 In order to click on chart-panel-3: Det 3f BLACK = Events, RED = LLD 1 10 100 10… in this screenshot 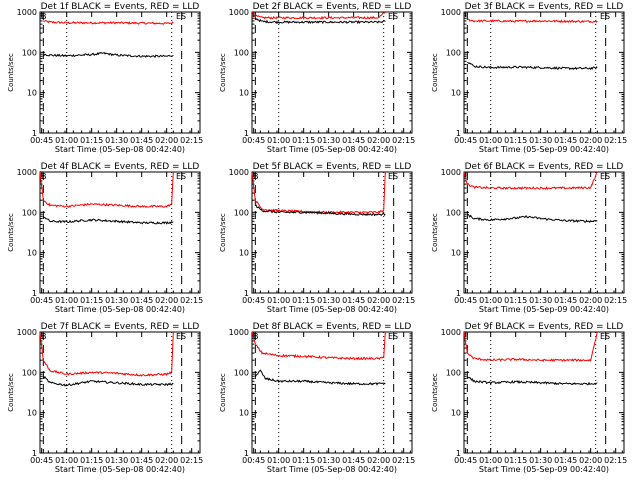, I will do `click(529, 78)`.